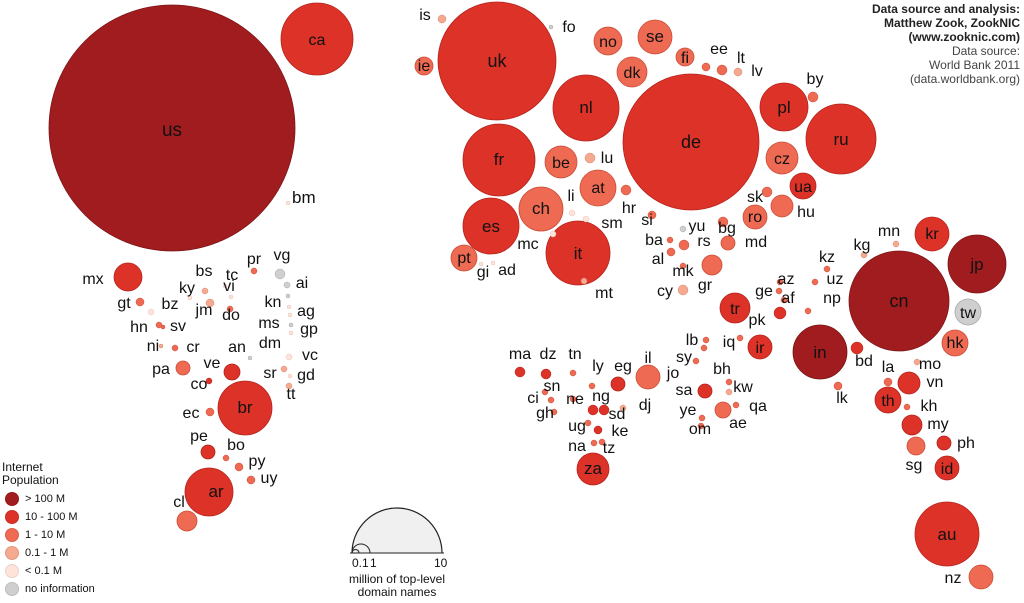 The width and height of the screenshot is (1024, 603). I want to click on credits-line-6: (data.worldbank.org), so click(964, 79).